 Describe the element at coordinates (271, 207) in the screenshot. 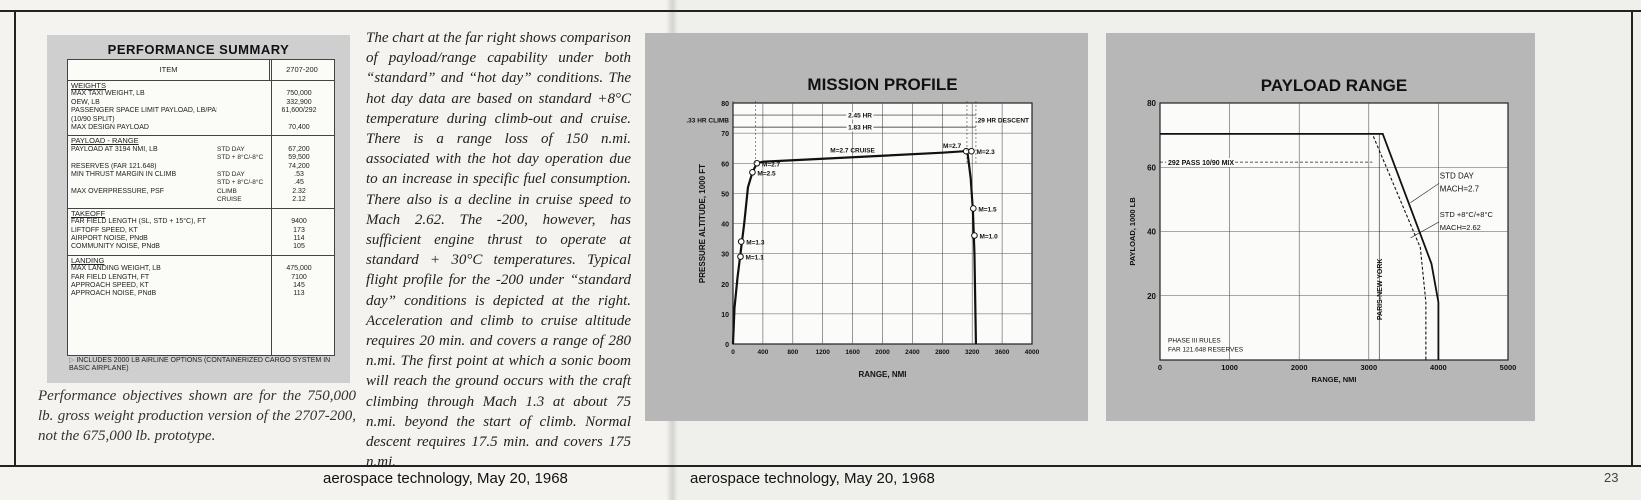

I see `table-column-divider` at that location.